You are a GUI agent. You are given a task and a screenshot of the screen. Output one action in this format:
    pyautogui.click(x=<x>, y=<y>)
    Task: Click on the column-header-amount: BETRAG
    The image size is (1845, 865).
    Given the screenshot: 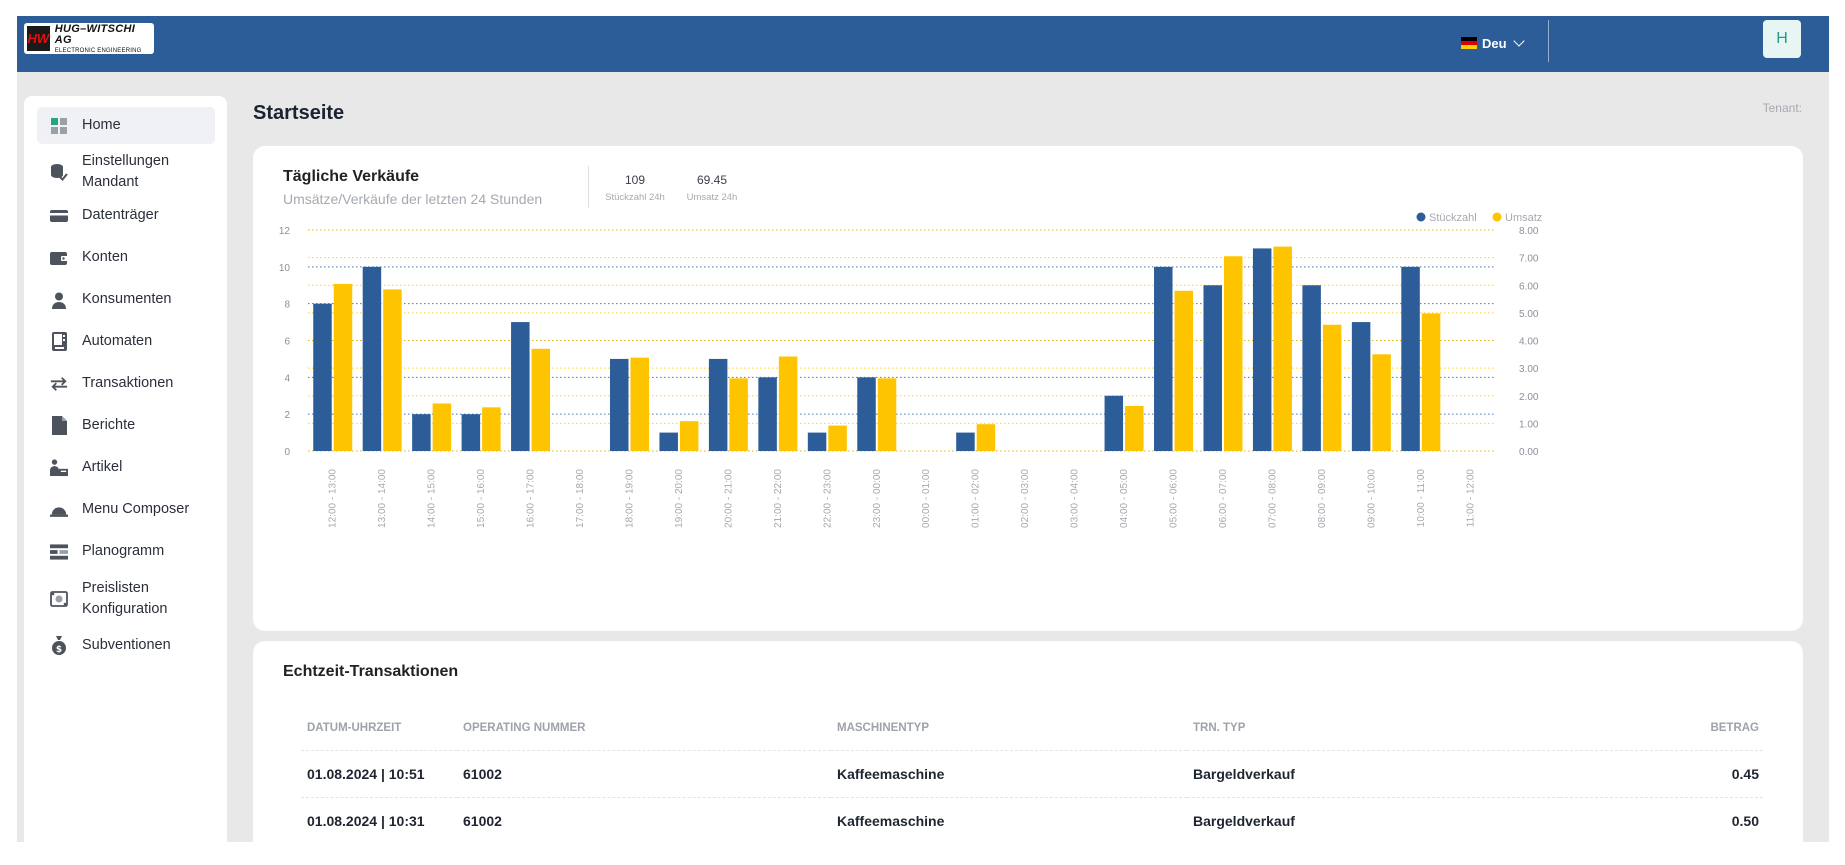 What is the action you would take?
    pyautogui.click(x=1661, y=728)
    